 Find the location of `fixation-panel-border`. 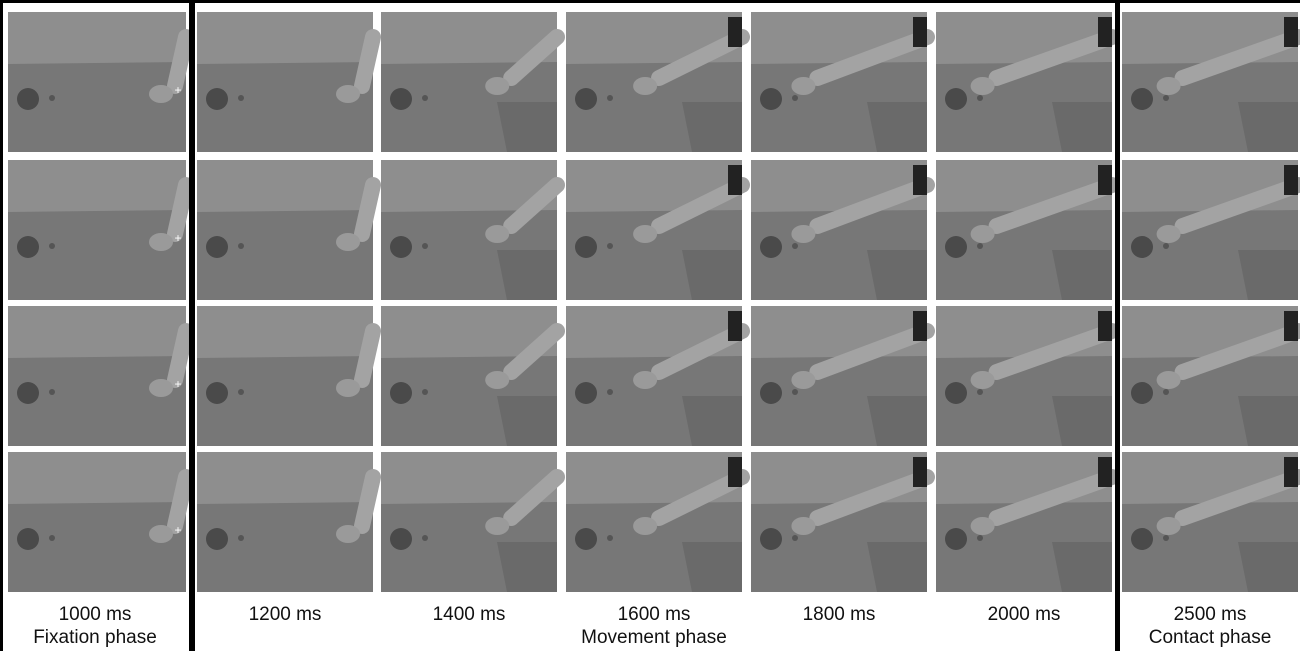

fixation-panel-border is located at coordinates (96, 325).